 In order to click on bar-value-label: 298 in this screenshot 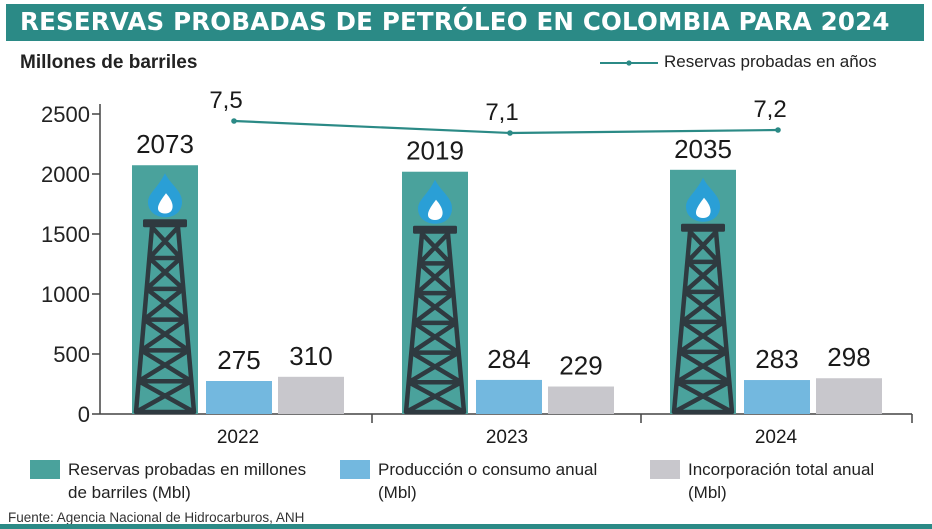, I will do `click(848, 357)`.